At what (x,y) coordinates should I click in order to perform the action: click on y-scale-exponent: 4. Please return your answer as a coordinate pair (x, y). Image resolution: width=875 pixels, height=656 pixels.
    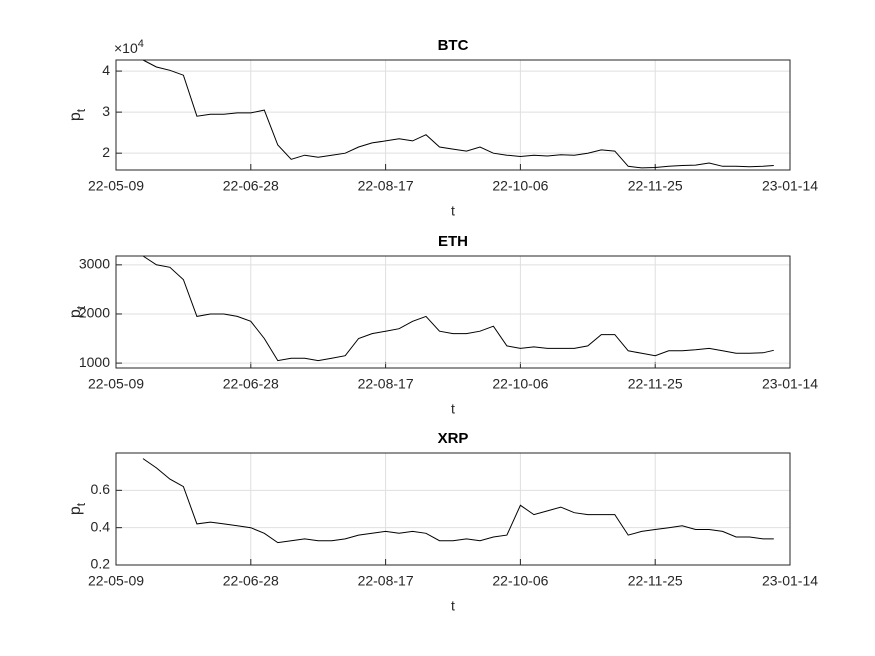
    Looking at the image, I should click on (141, 44).